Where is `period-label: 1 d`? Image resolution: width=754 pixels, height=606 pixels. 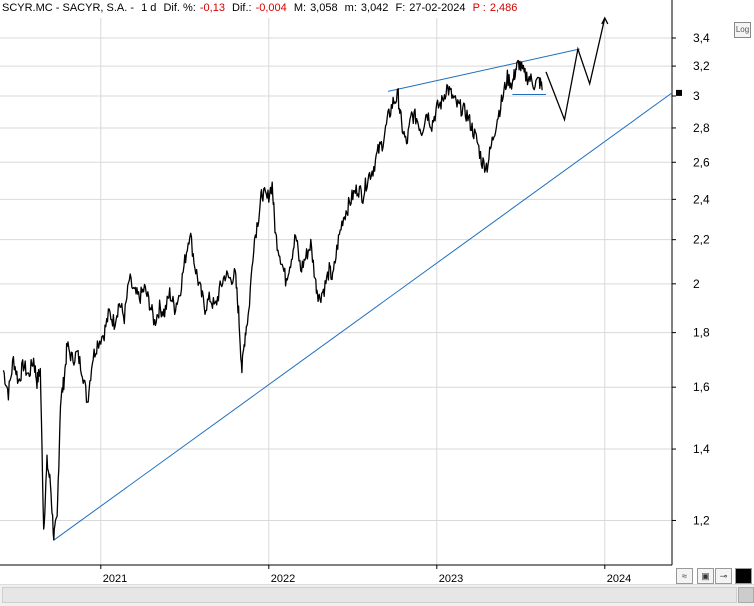
period-label: 1 d is located at coordinates (149, 8).